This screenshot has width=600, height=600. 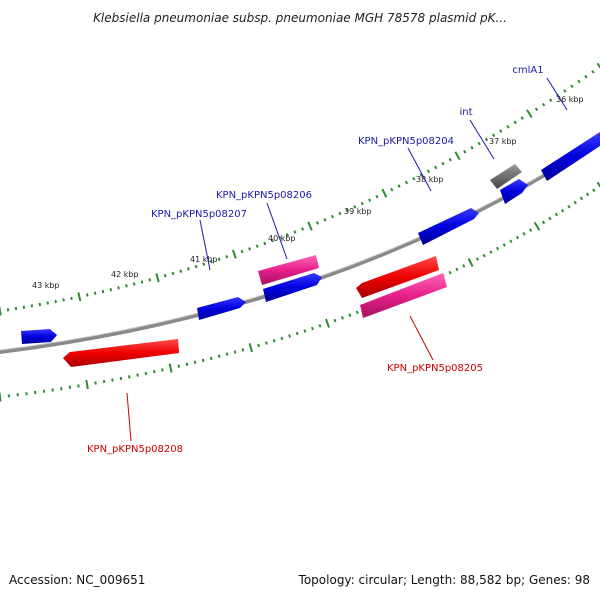 I want to click on kbp-label-40: 40 kbp, so click(x=282, y=238).